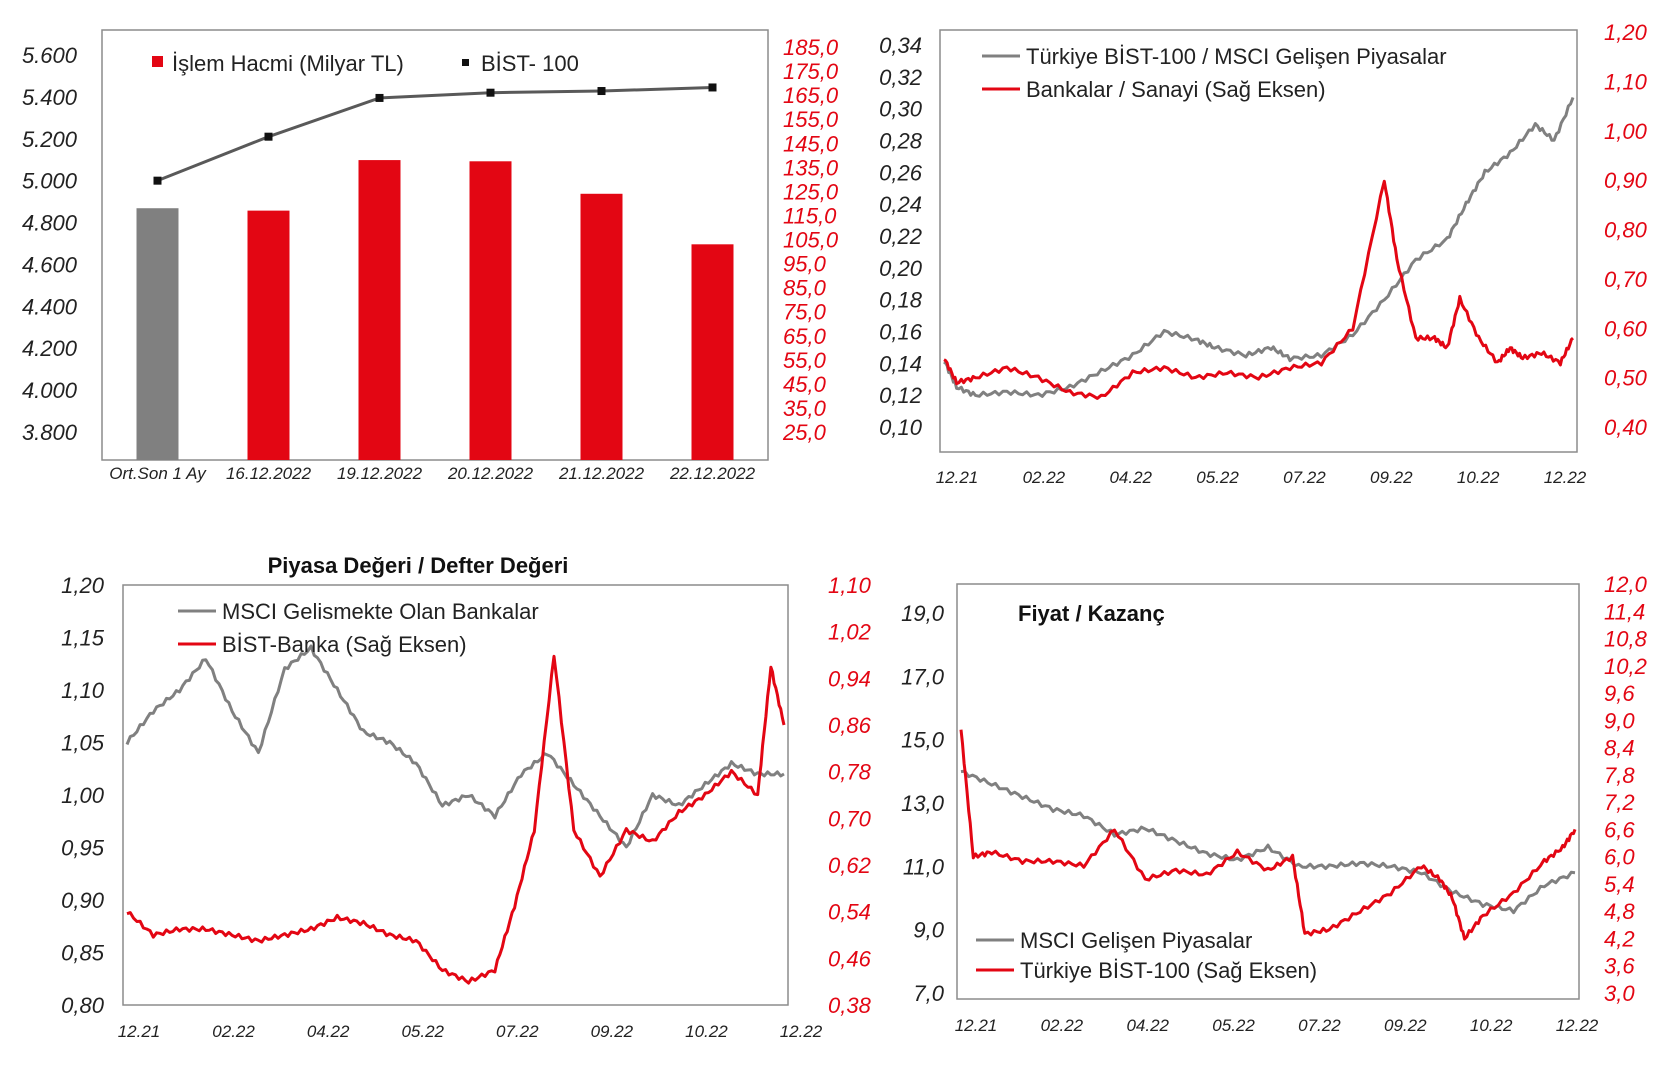 The width and height of the screenshot is (1667, 1065). Describe the element at coordinates (83, 953) in the screenshot. I see `chart3-left-tick-label: 0,85` at that location.